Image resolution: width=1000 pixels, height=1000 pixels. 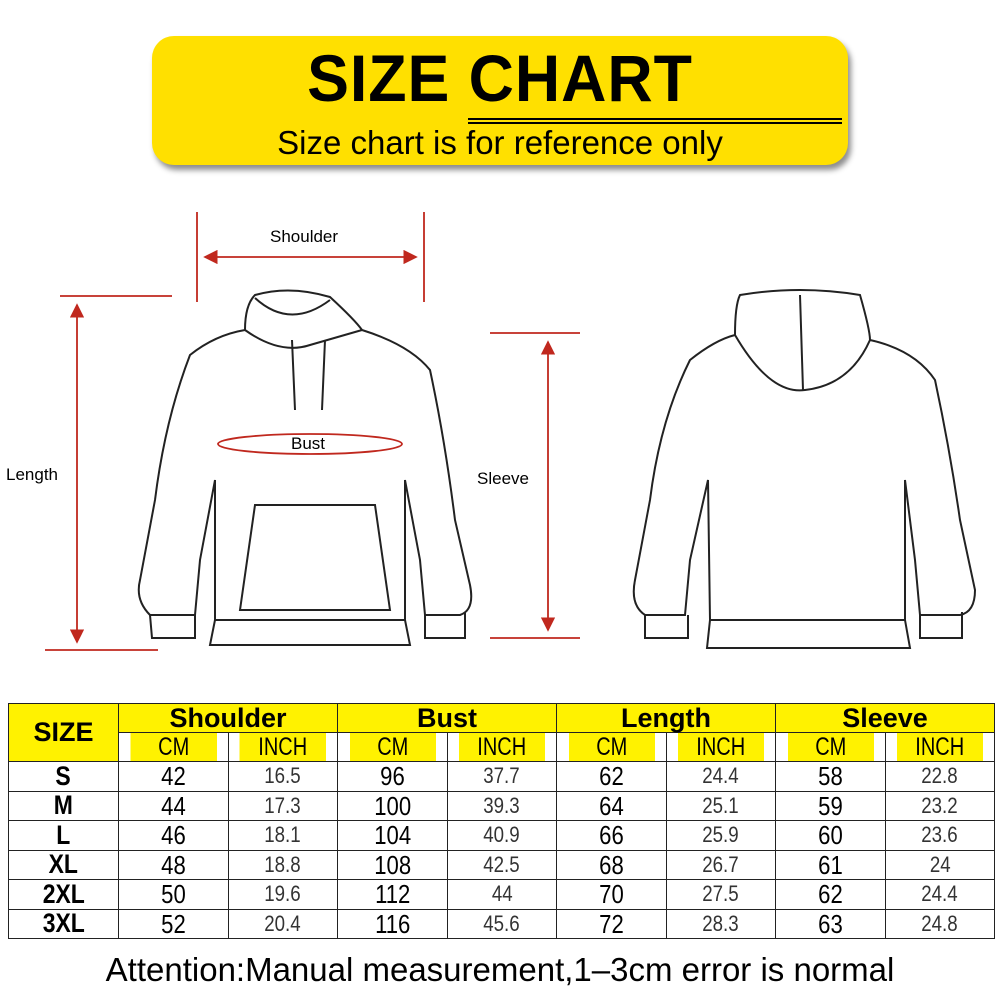 I want to click on inch-cell: 44, so click(x=502, y=894).